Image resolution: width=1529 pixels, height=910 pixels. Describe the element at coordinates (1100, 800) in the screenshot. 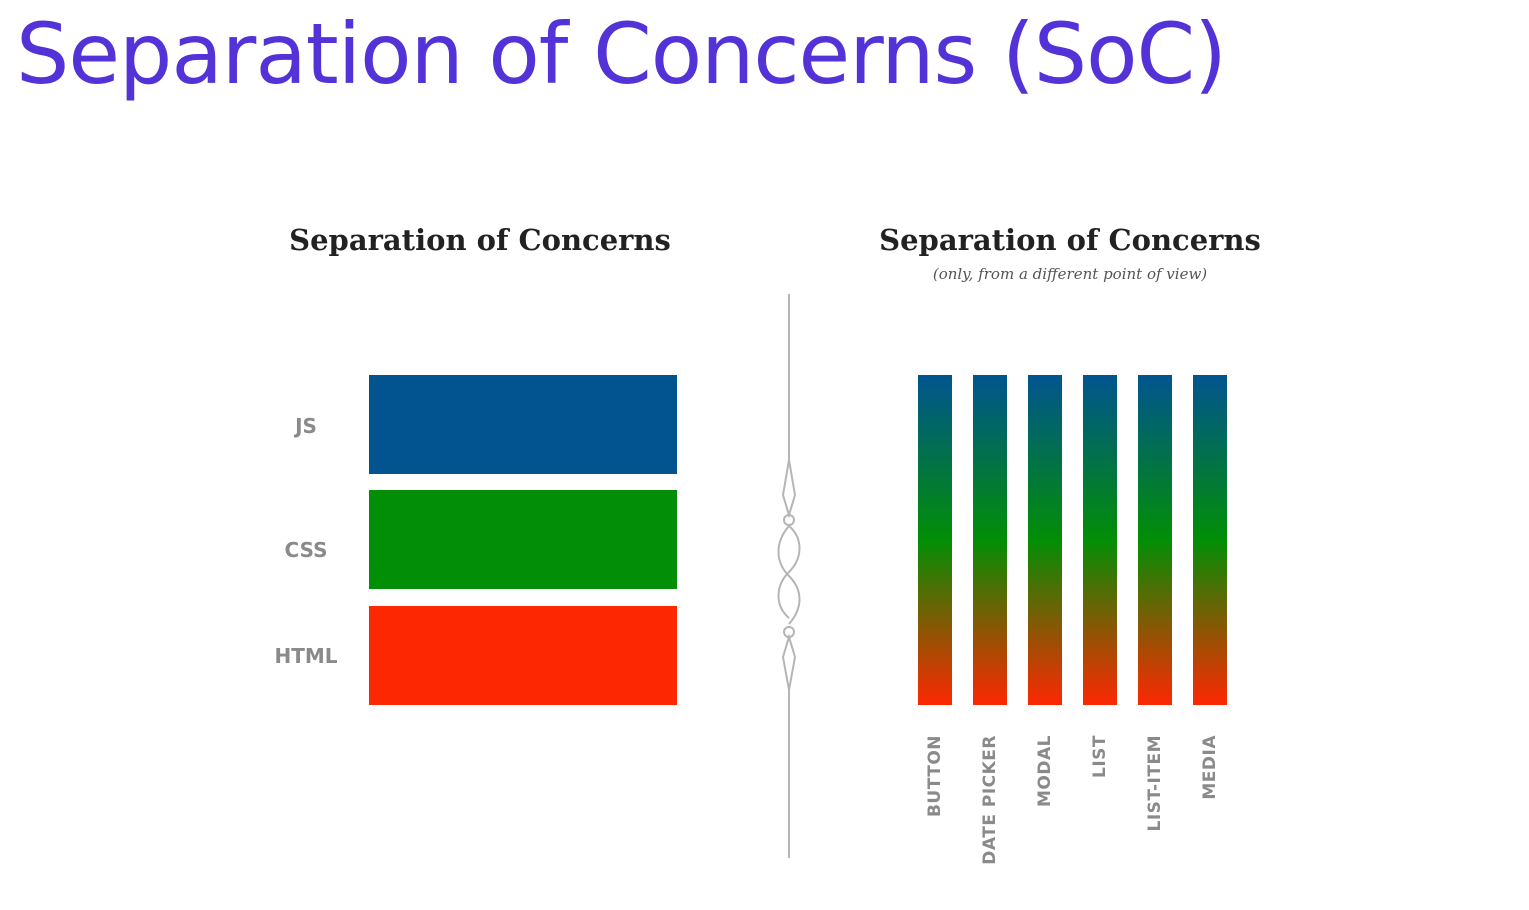

I see `component-label-list: LIST` at that location.